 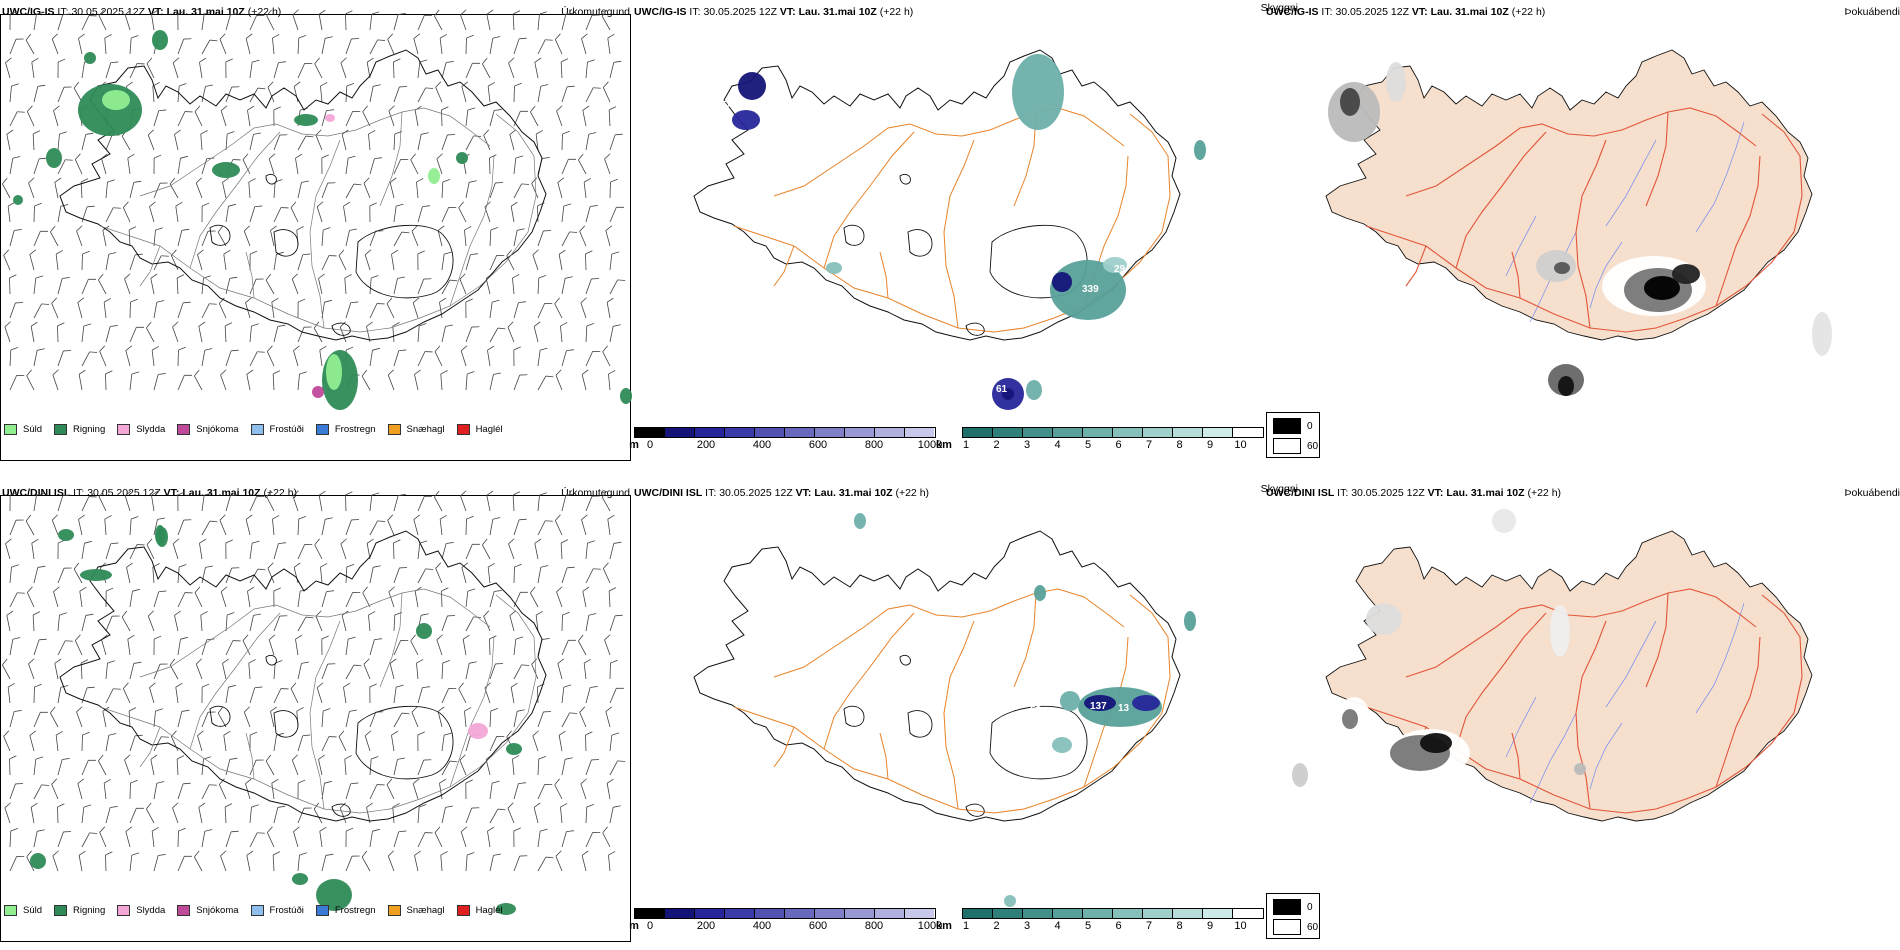 What do you see at coordinates (996, 926) in the screenshot?
I see `visibility-tick: 2` at bounding box center [996, 926].